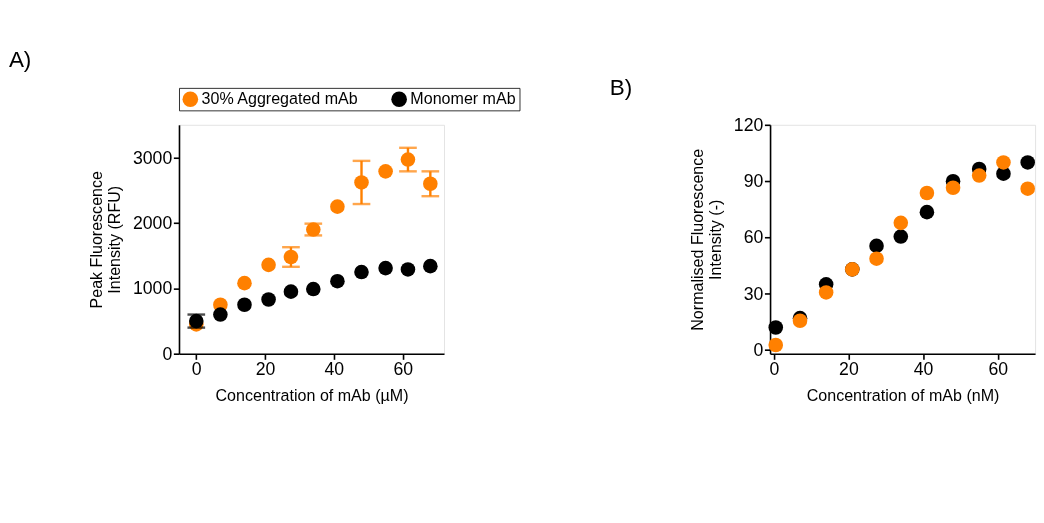 Image resolution: width=1044 pixels, height=523 pixels. What do you see at coordinates (903, 394) in the screenshot?
I see `x-axis-title: Concentration of mAb (nM)` at bounding box center [903, 394].